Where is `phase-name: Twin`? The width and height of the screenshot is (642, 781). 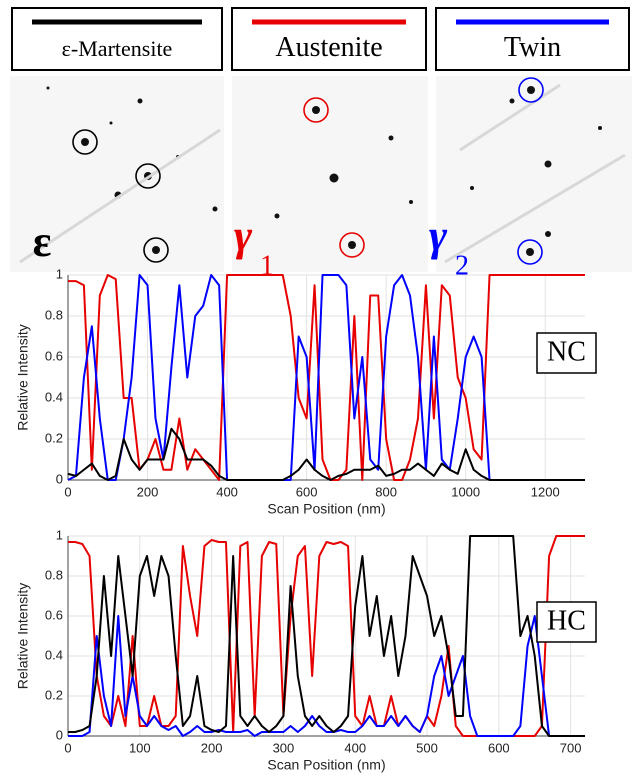 phase-name: Twin is located at coordinates (532, 47).